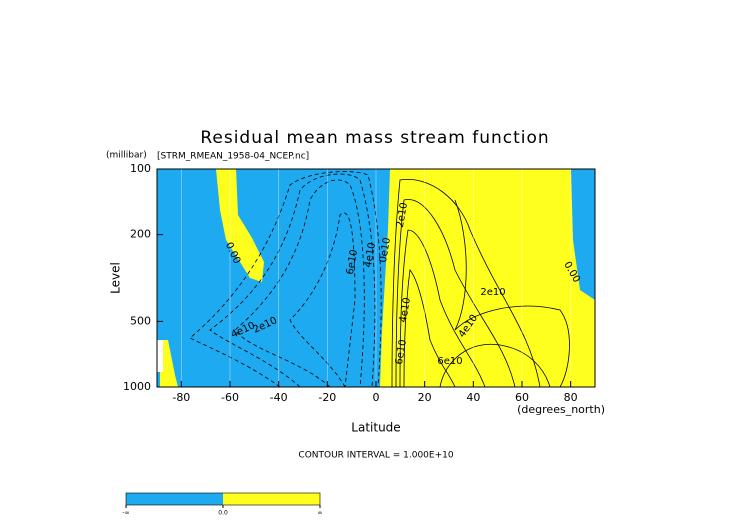 This screenshot has height=532, width=752. Describe the element at coordinates (320, 513) in the screenshot. I see `colorbar-label: ∞` at that location.